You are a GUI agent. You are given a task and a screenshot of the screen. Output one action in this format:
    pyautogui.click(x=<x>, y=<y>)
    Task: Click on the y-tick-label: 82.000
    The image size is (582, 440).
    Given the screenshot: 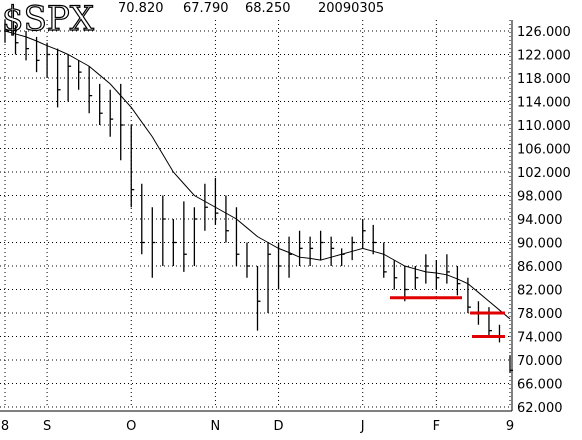 What is the action you would take?
    pyautogui.click(x=540, y=291)
    